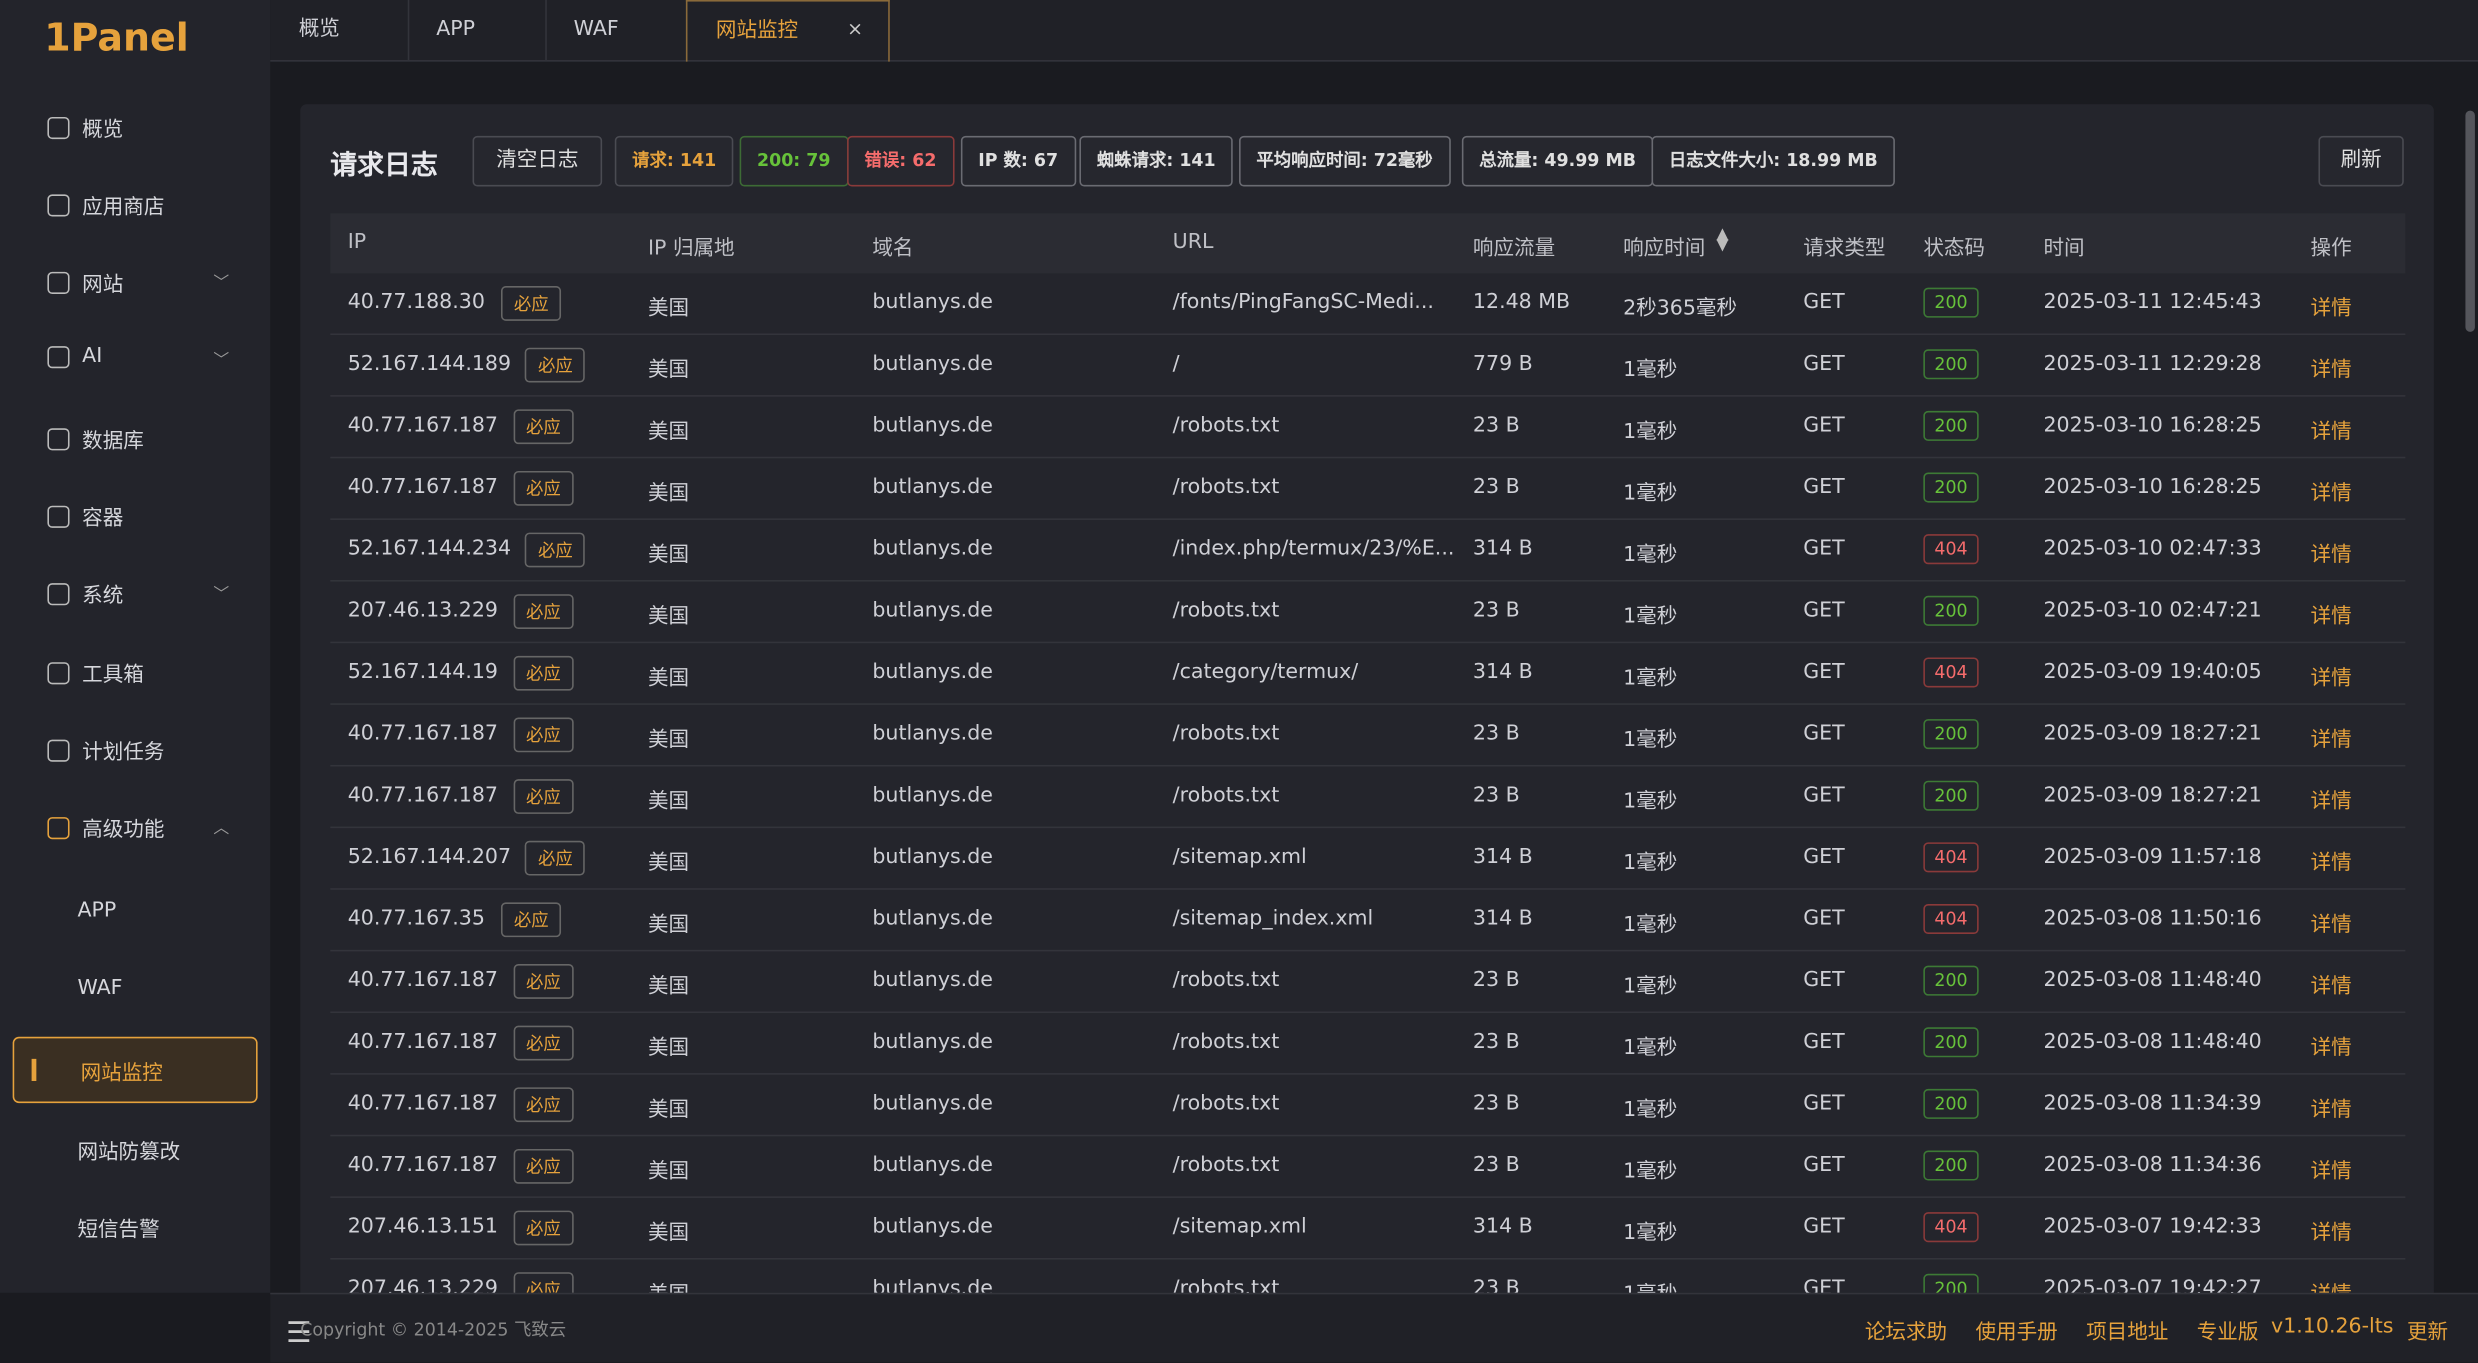  Describe the element at coordinates (2152, 980) in the screenshot. I see `cell: 2025-03-08 11:48:40` at that location.